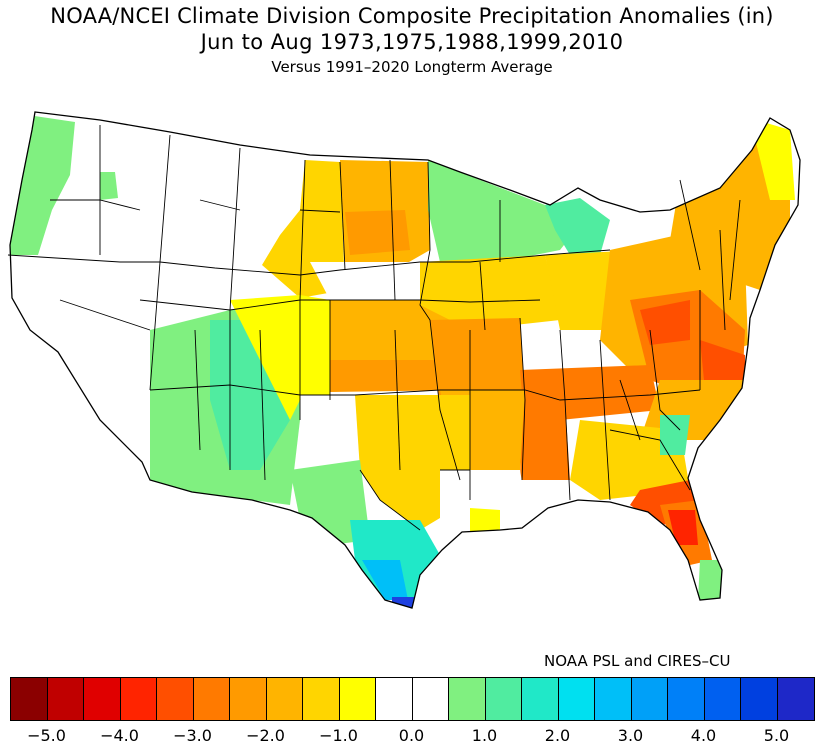 The width and height of the screenshot is (824, 746). I want to click on colorbar-tick-label: 0.0, so click(411, 735).